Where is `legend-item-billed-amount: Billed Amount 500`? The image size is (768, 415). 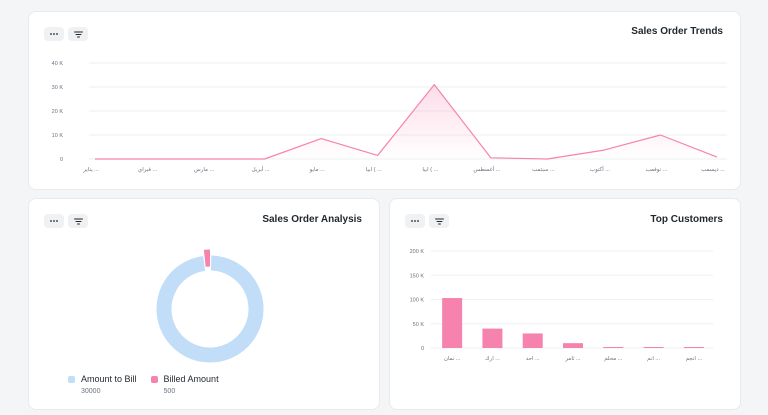 legend-item-billed-amount: Billed Amount 500 is located at coordinates (184, 384).